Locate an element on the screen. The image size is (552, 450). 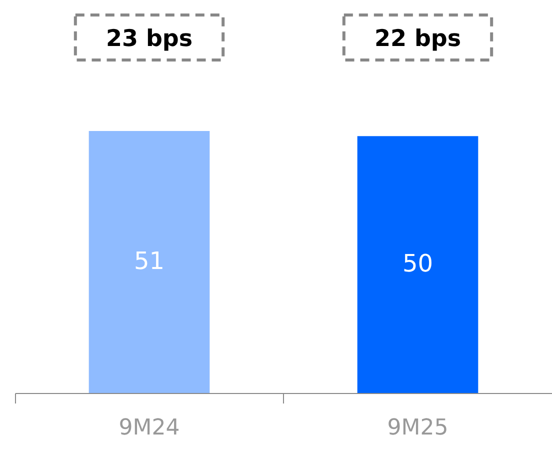
data-label: 50 is located at coordinates (418, 264).